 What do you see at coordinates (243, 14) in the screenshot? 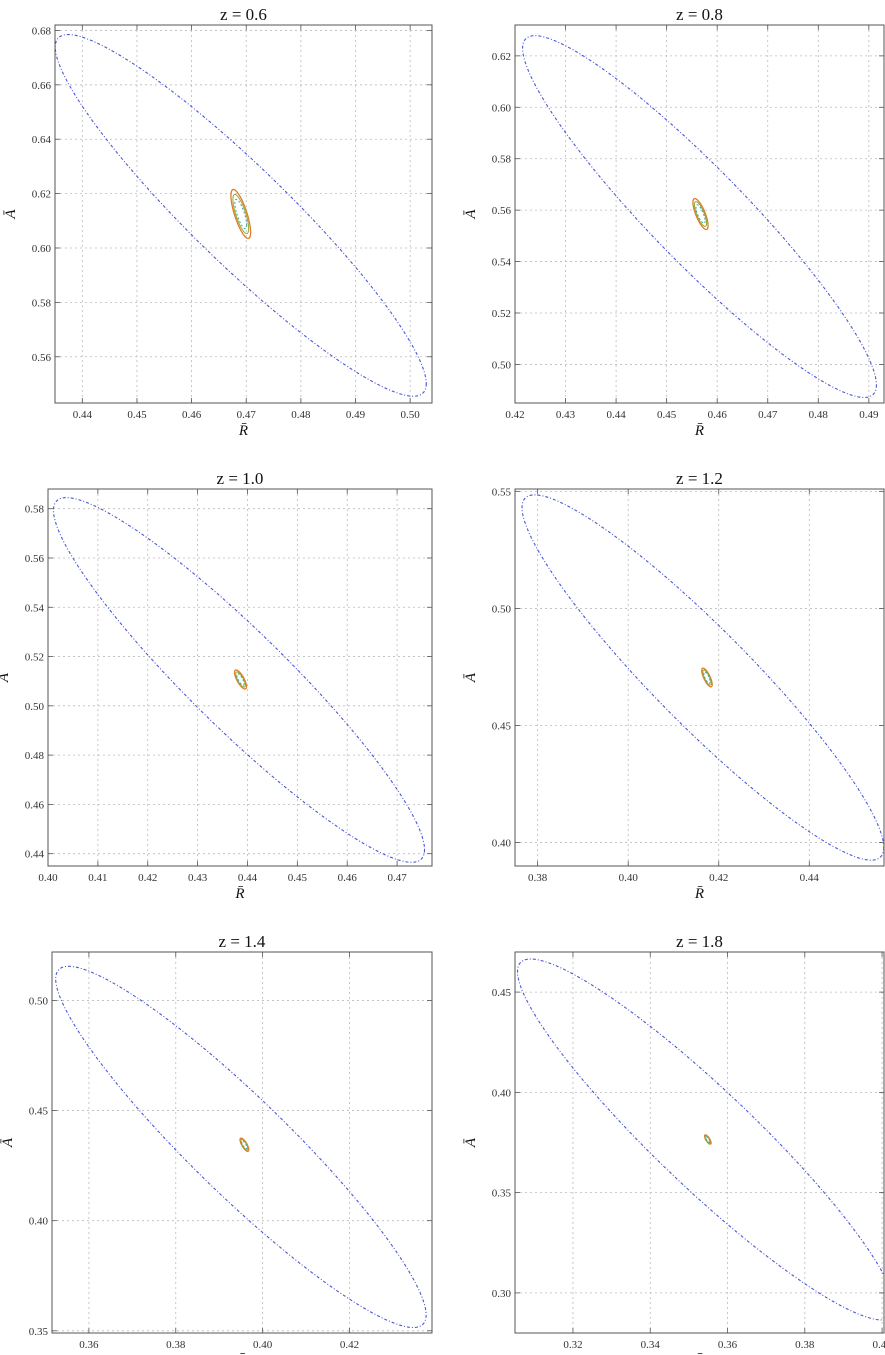
I see `chart-title: z = 0.6` at bounding box center [243, 14].